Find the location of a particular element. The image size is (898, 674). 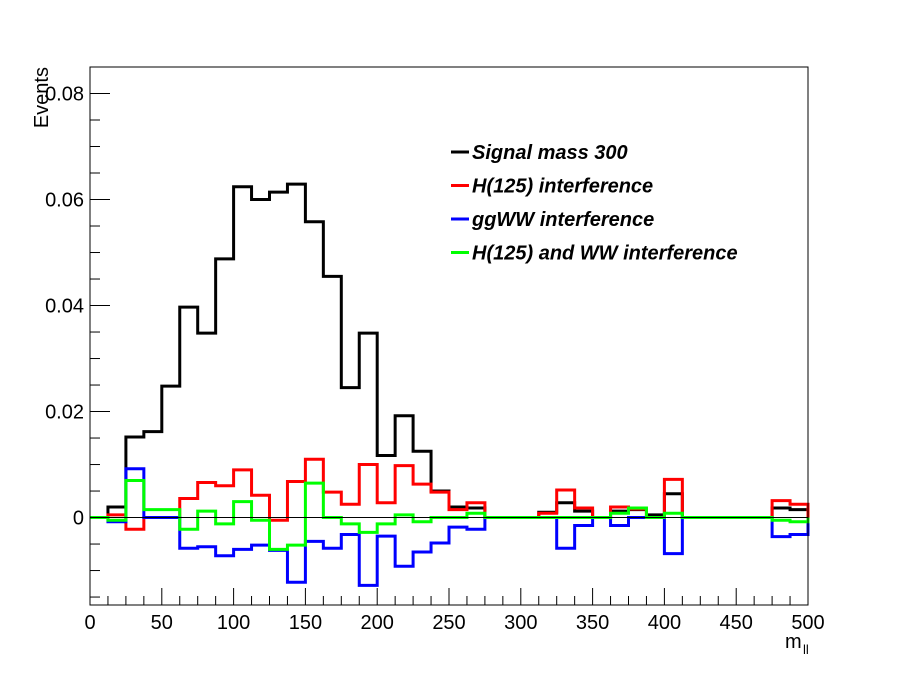

x-axis-title: m ll is located at coordinates (797, 644).